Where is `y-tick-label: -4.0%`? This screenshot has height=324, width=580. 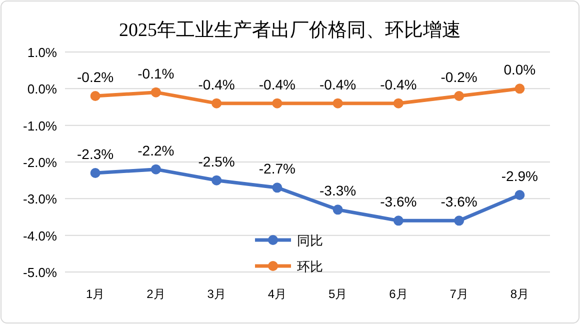
y-tick-label: -4.0% is located at coordinates (40, 236).